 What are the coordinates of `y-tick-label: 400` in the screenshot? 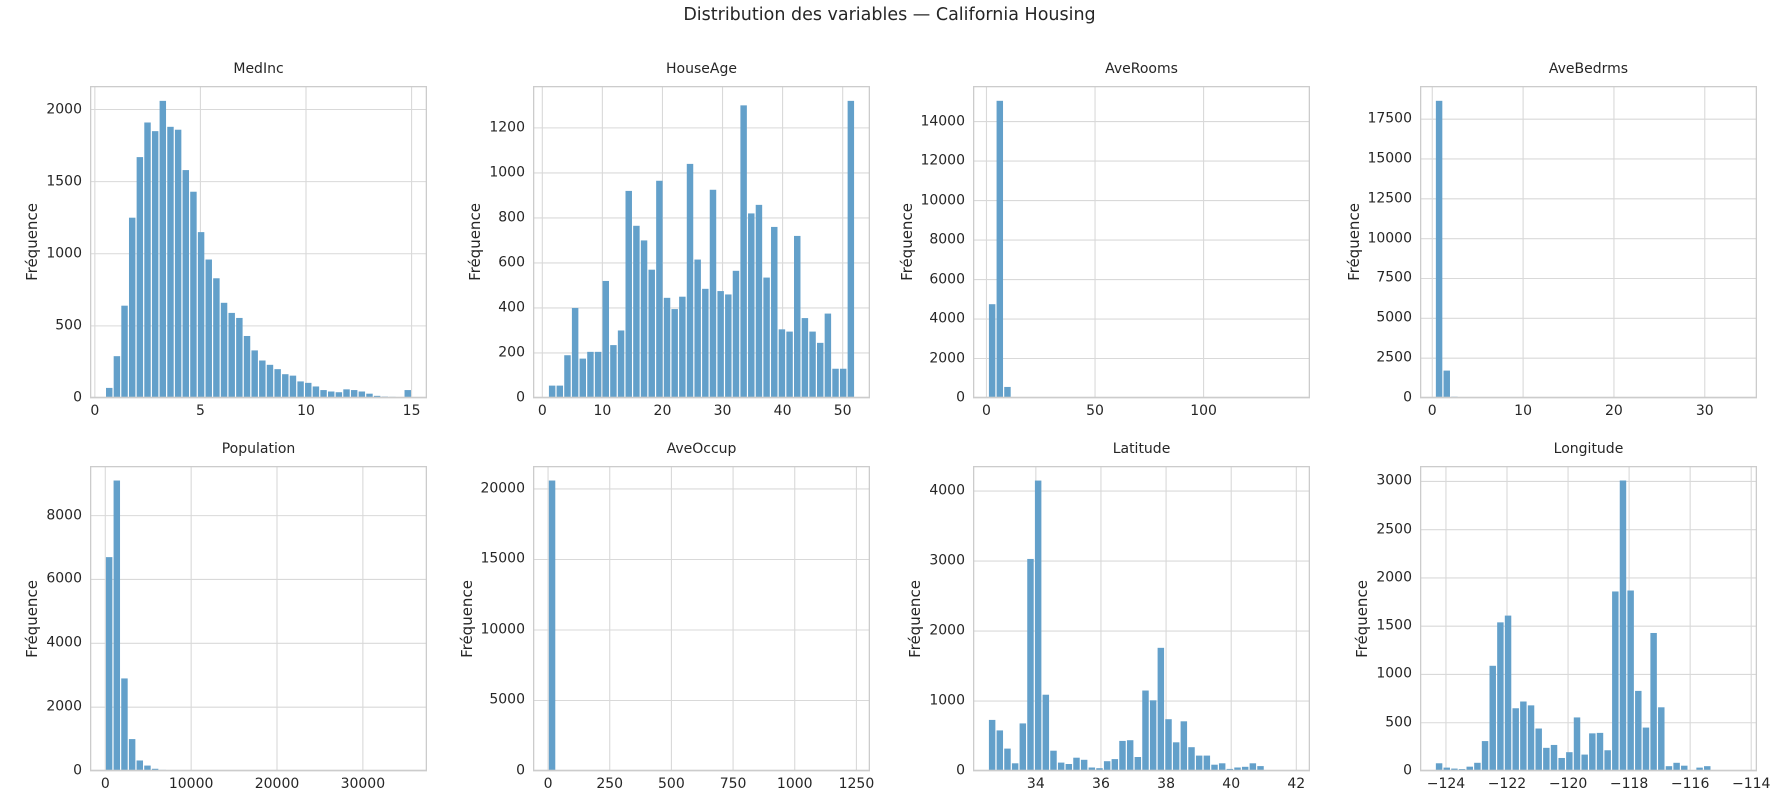 It's located at (511, 307).